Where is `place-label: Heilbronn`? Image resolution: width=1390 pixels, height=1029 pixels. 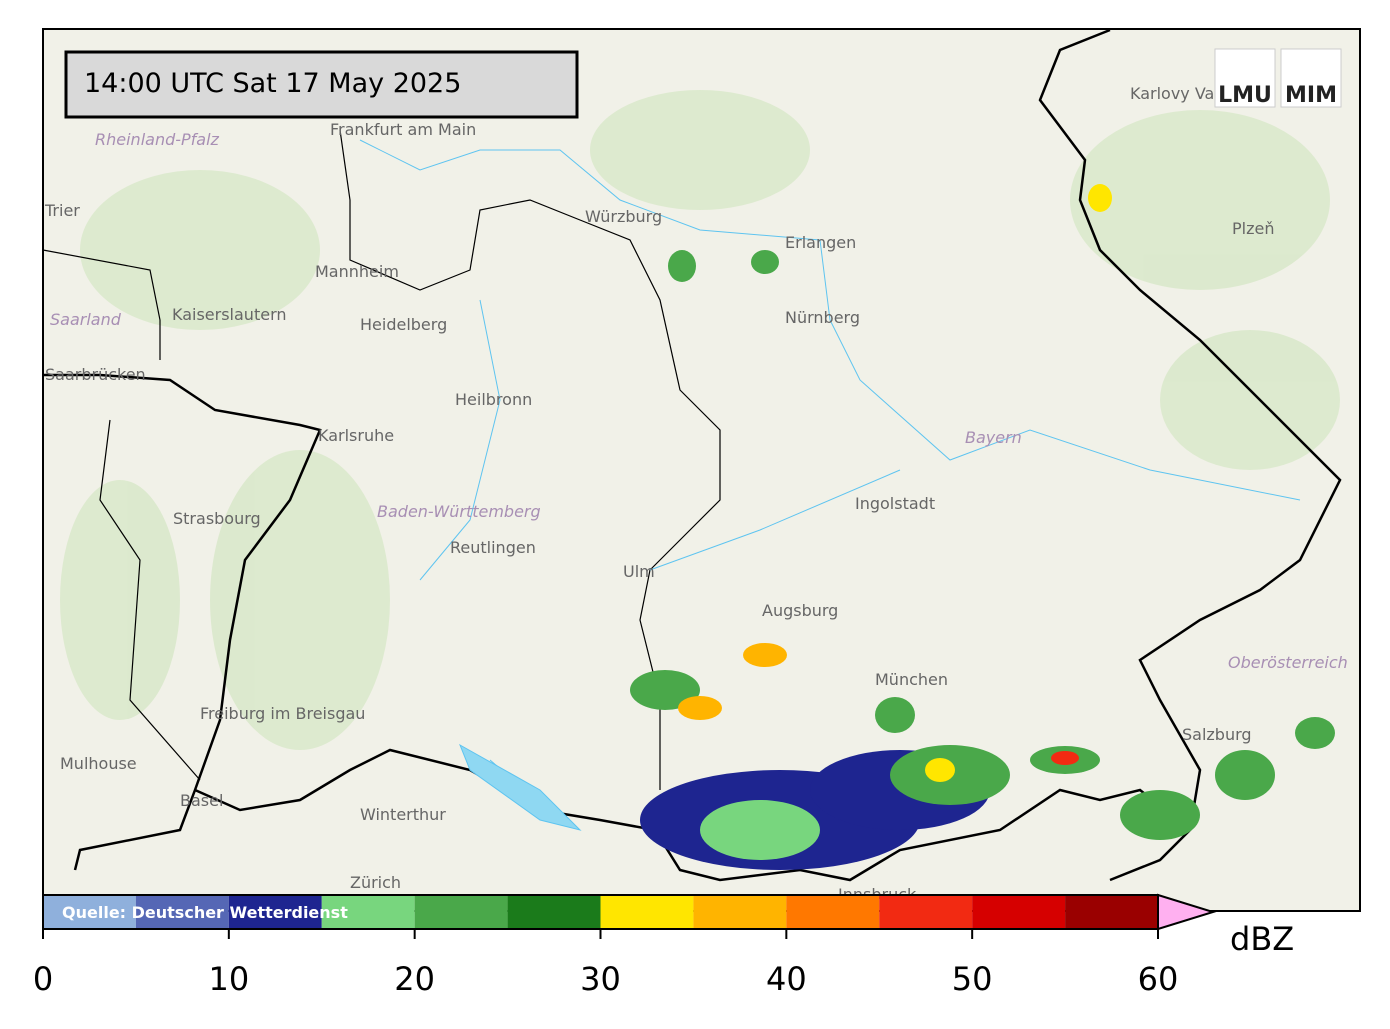
place-label: Heilbronn is located at coordinates (493, 399).